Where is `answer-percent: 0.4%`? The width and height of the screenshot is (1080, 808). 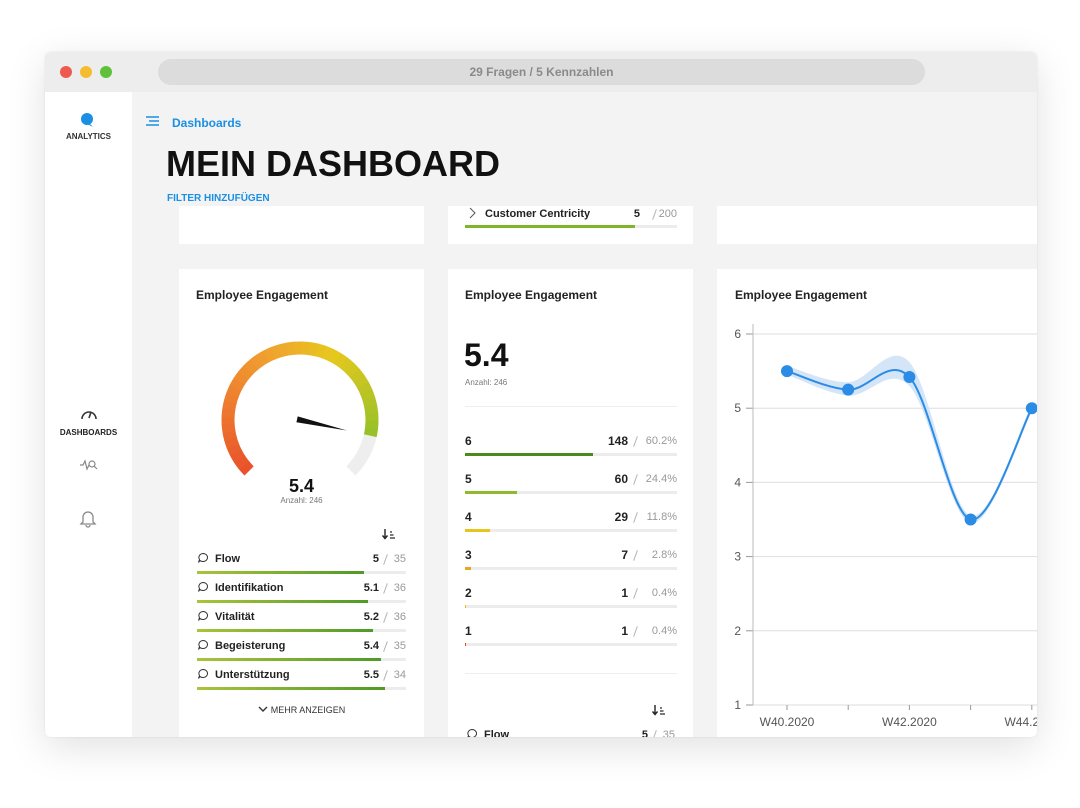
answer-percent: 0.4% is located at coordinates (664, 593).